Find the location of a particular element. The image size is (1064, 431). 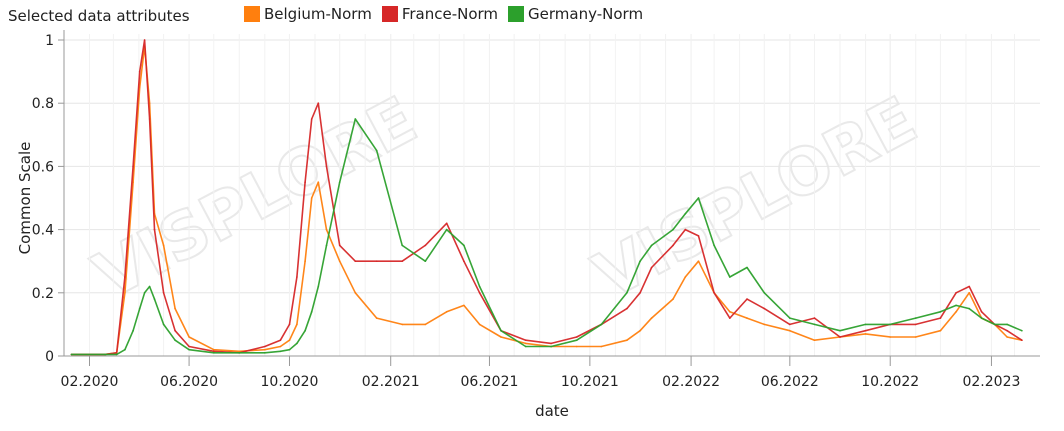

x-tick-label: 02.2022 is located at coordinates (691, 382).